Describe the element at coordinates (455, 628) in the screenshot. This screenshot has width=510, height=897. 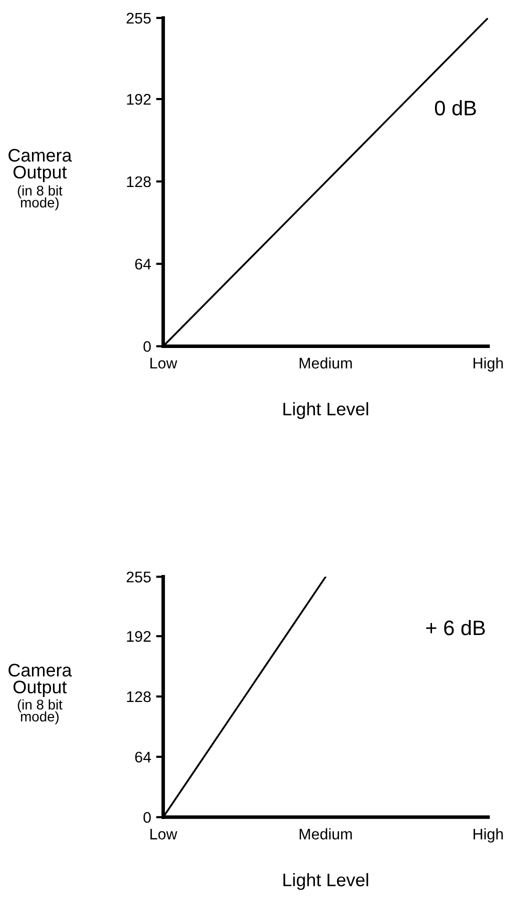
I see `annotation: + 6 dB` at that location.